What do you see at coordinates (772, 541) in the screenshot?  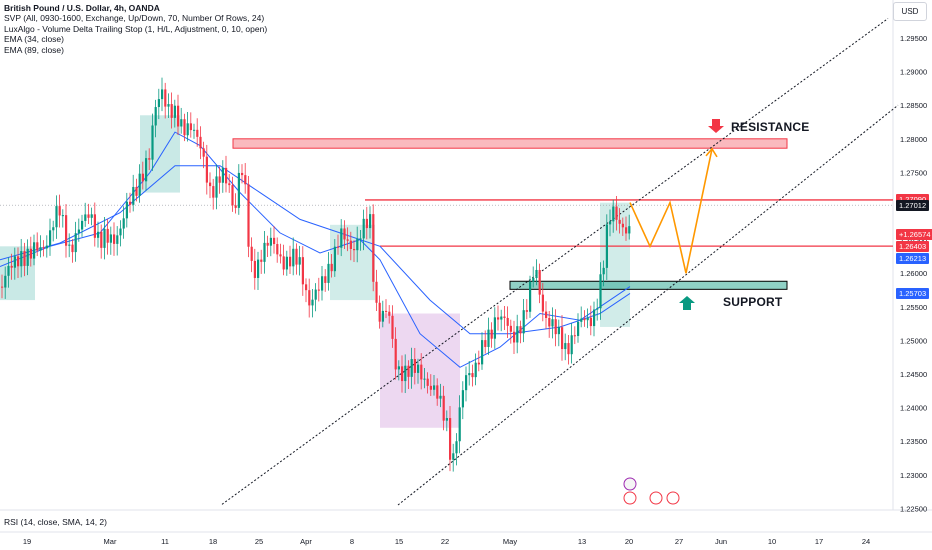 I see `x-tick-label: 10` at bounding box center [772, 541].